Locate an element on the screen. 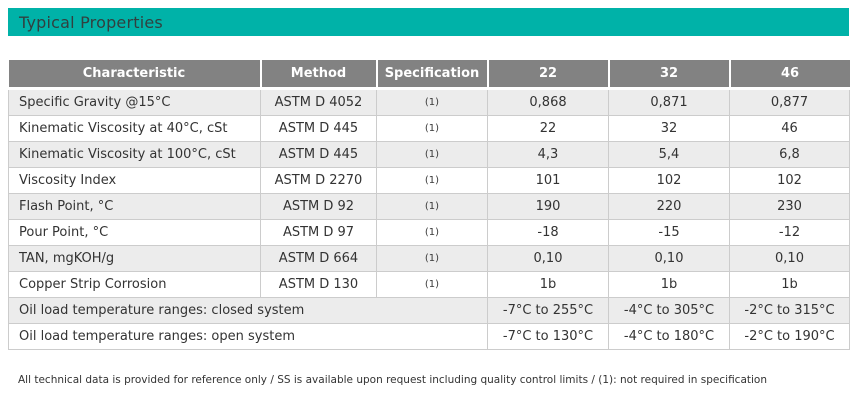  value-cell: ASTM D 97 is located at coordinates (318, 232).